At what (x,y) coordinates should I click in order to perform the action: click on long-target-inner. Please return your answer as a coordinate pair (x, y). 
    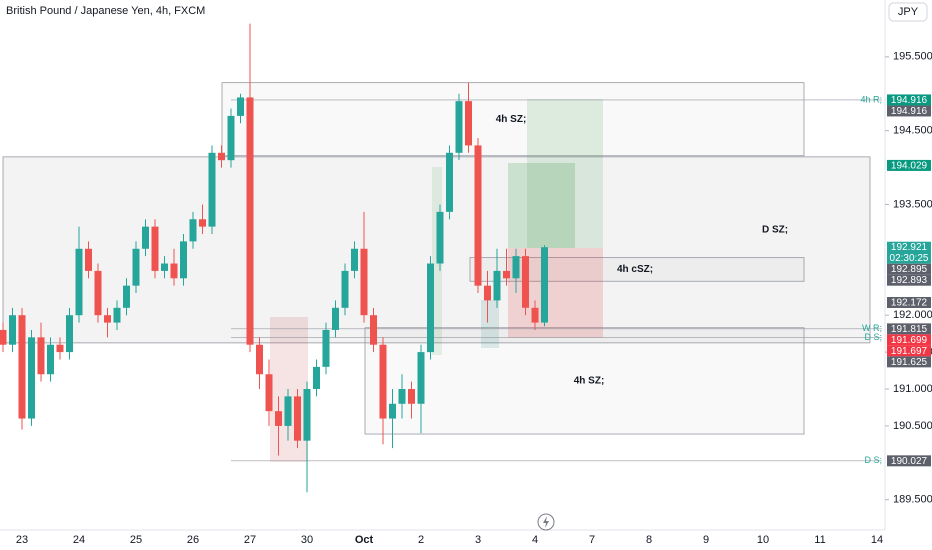
    Looking at the image, I should click on (541, 205).